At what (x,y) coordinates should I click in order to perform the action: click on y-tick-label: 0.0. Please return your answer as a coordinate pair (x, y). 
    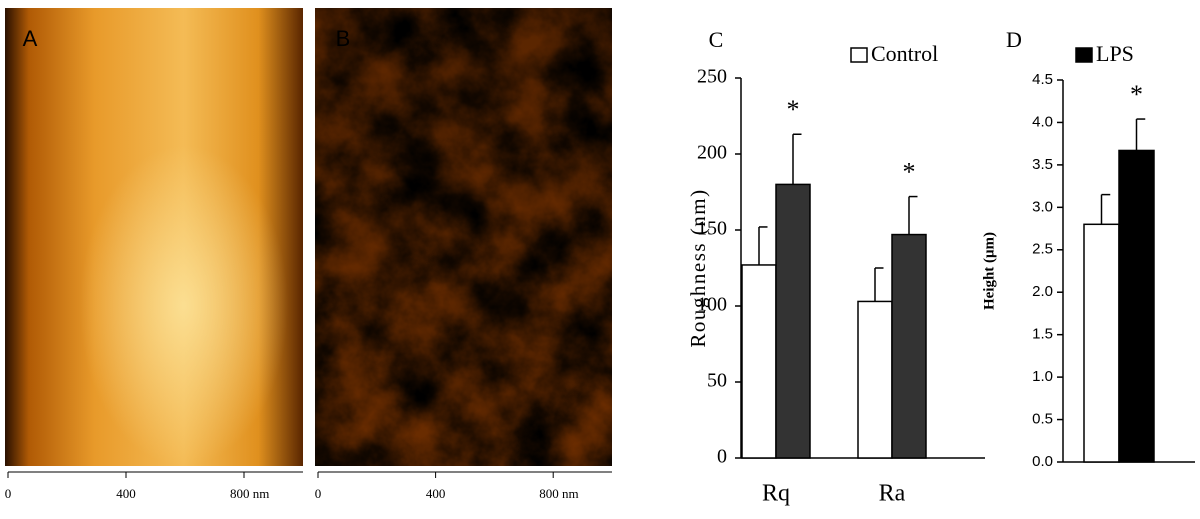
    Looking at the image, I should click on (1042, 461).